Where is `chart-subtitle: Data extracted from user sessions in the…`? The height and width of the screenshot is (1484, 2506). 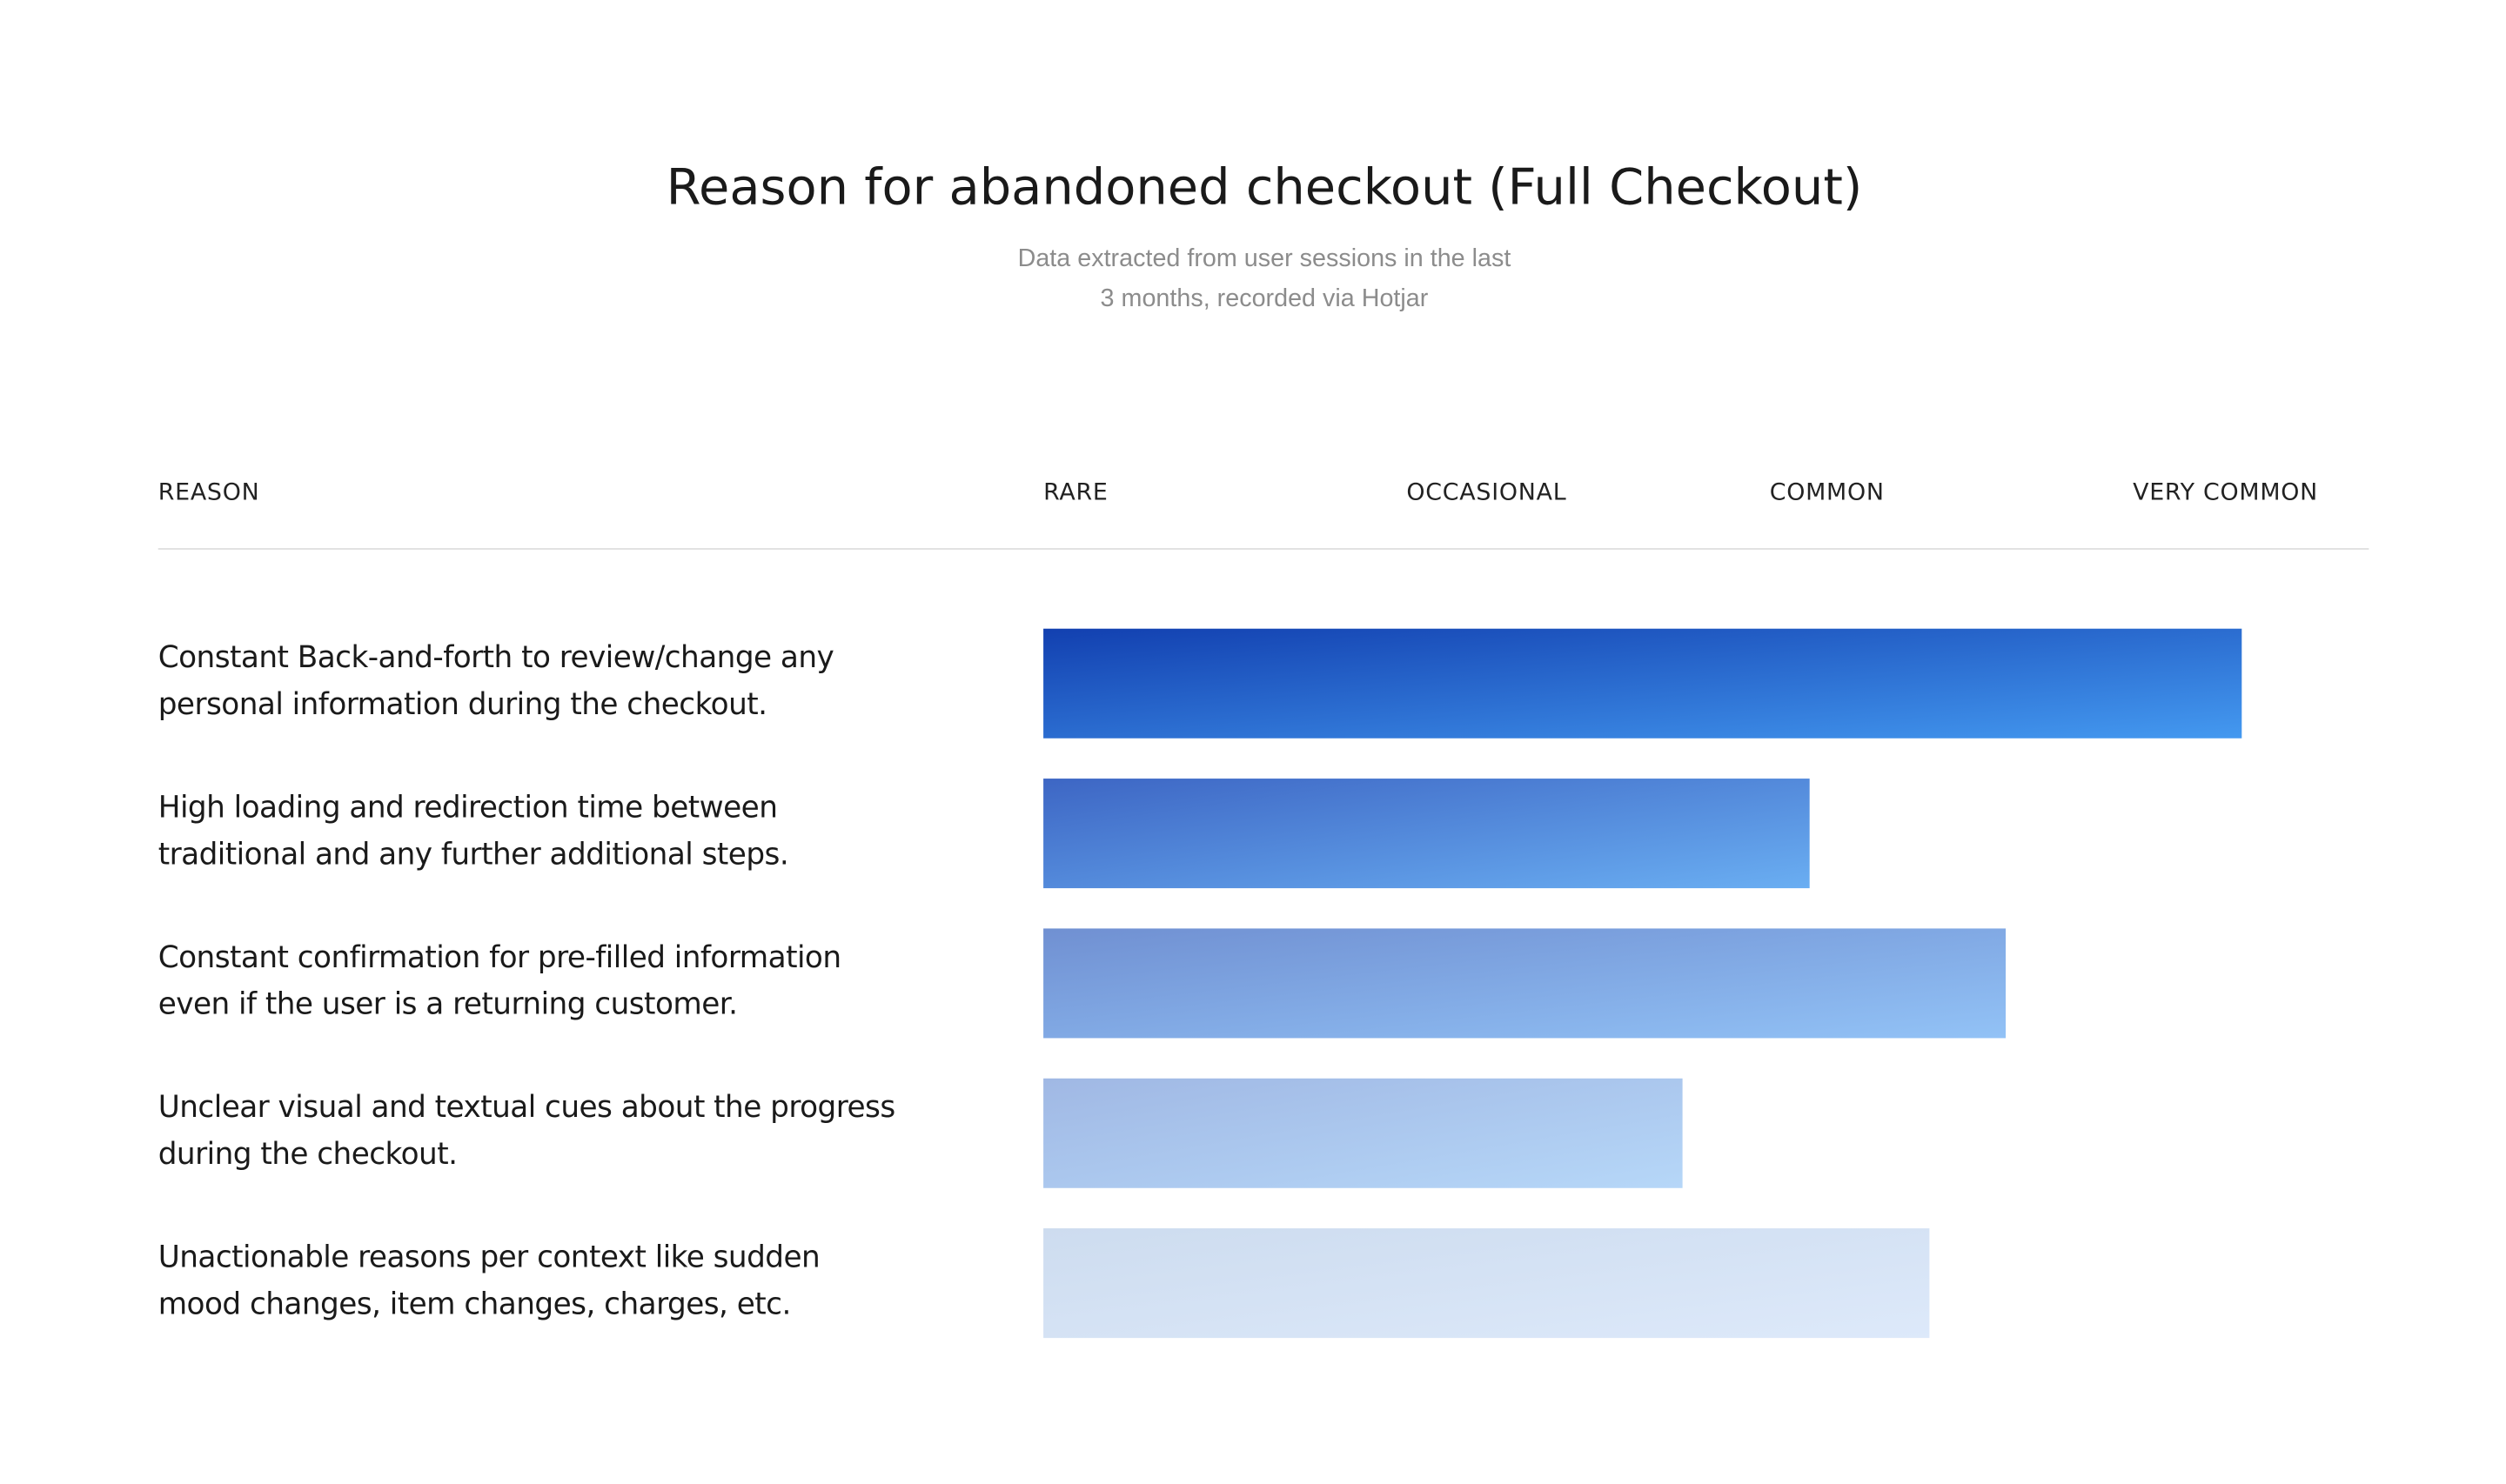
chart-subtitle: Data extracted from user sessions in the… is located at coordinates (1264, 278).